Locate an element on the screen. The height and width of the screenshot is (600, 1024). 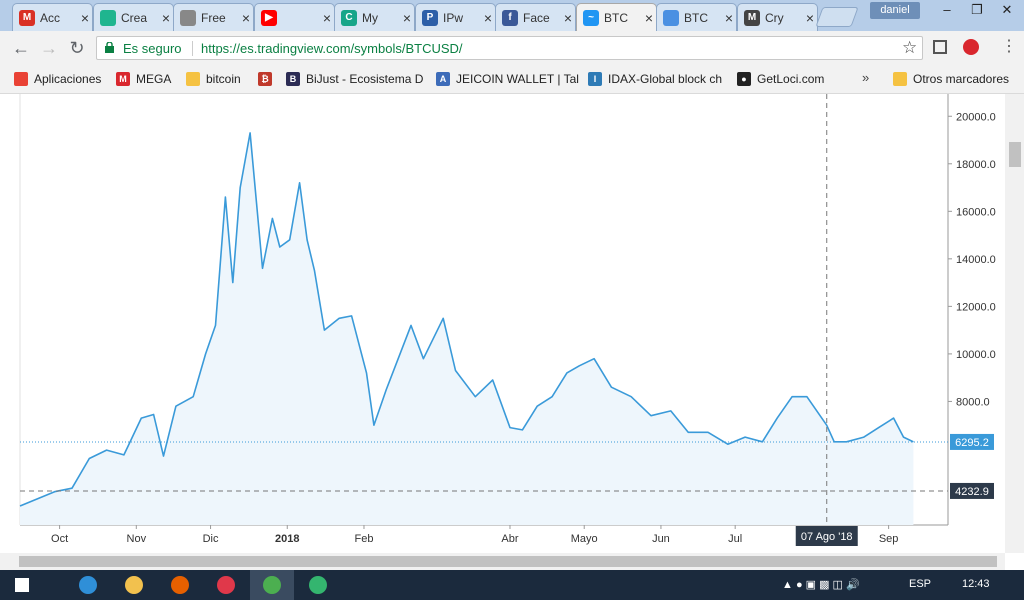
tab-9: BTC × is located at coordinates (696, 17).